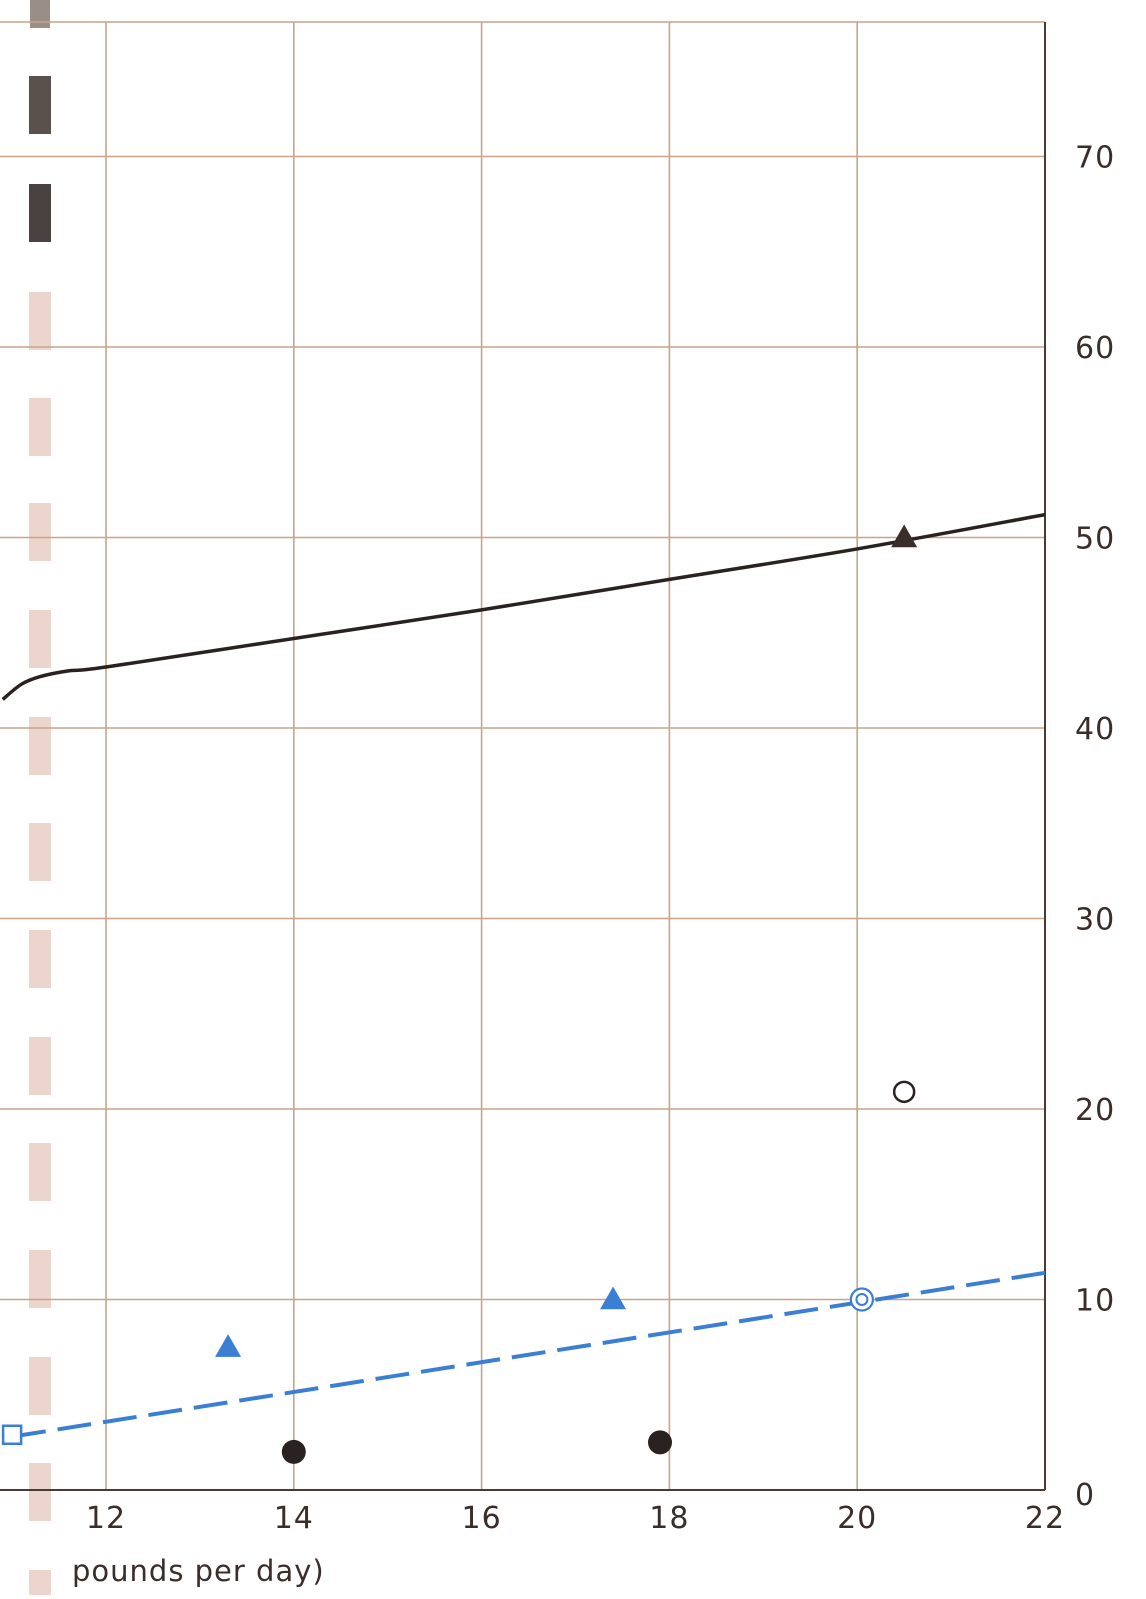 The width and height of the screenshot is (1146, 1599). What do you see at coordinates (1045, 1518) in the screenshot?
I see `x-tick-label: 22` at bounding box center [1045, 1518].